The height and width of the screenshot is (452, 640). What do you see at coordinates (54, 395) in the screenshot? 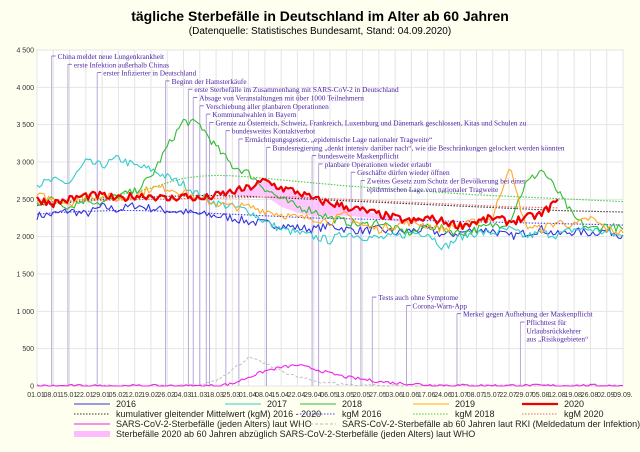
I see `x-tick-label: 08.01.` at bounding box center [54, 395].